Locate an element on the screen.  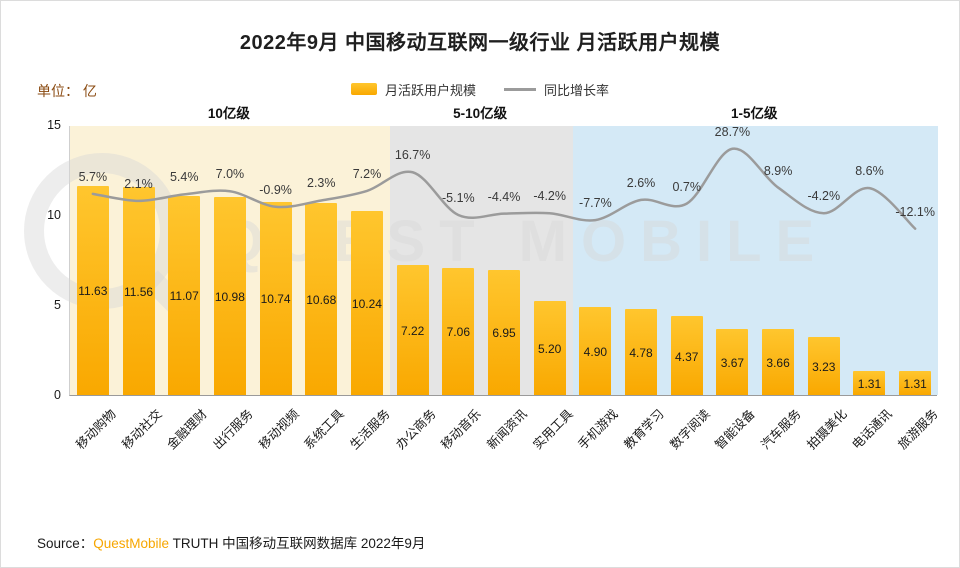
unit-label: 单位： 亿 is located at coordinates (67, 91).